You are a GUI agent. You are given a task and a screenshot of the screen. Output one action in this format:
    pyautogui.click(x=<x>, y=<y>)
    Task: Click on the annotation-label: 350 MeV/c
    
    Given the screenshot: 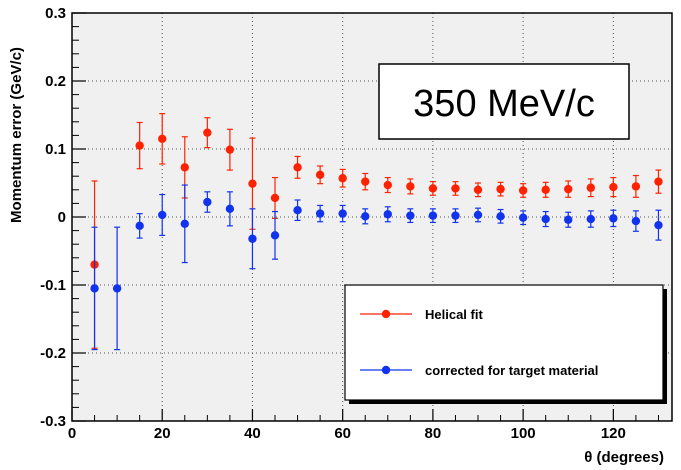 What is the action you would take?
    pyautogui.click(x=504, y=104)
    